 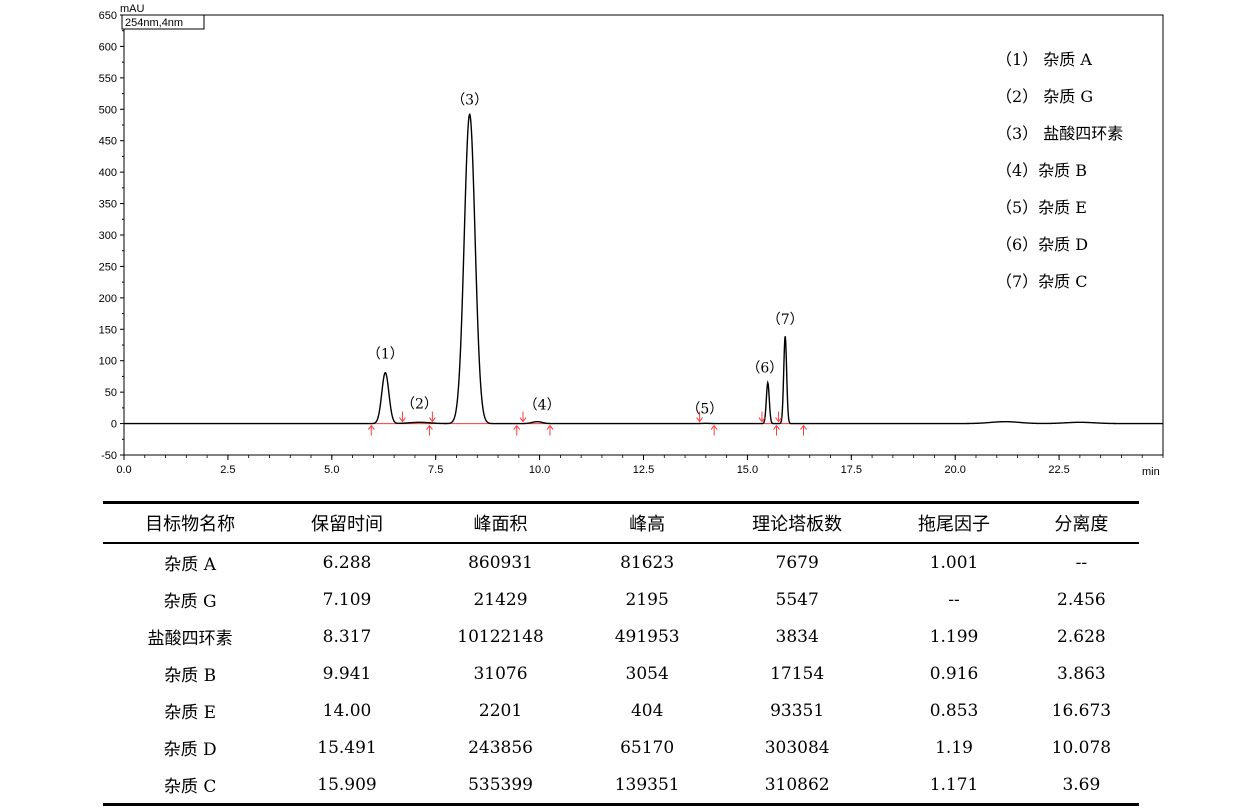 What do you see at coordinates (747, 470) in the screenshot?
I see `x-tick-label: 15.0` at bounding box center [747, 470].